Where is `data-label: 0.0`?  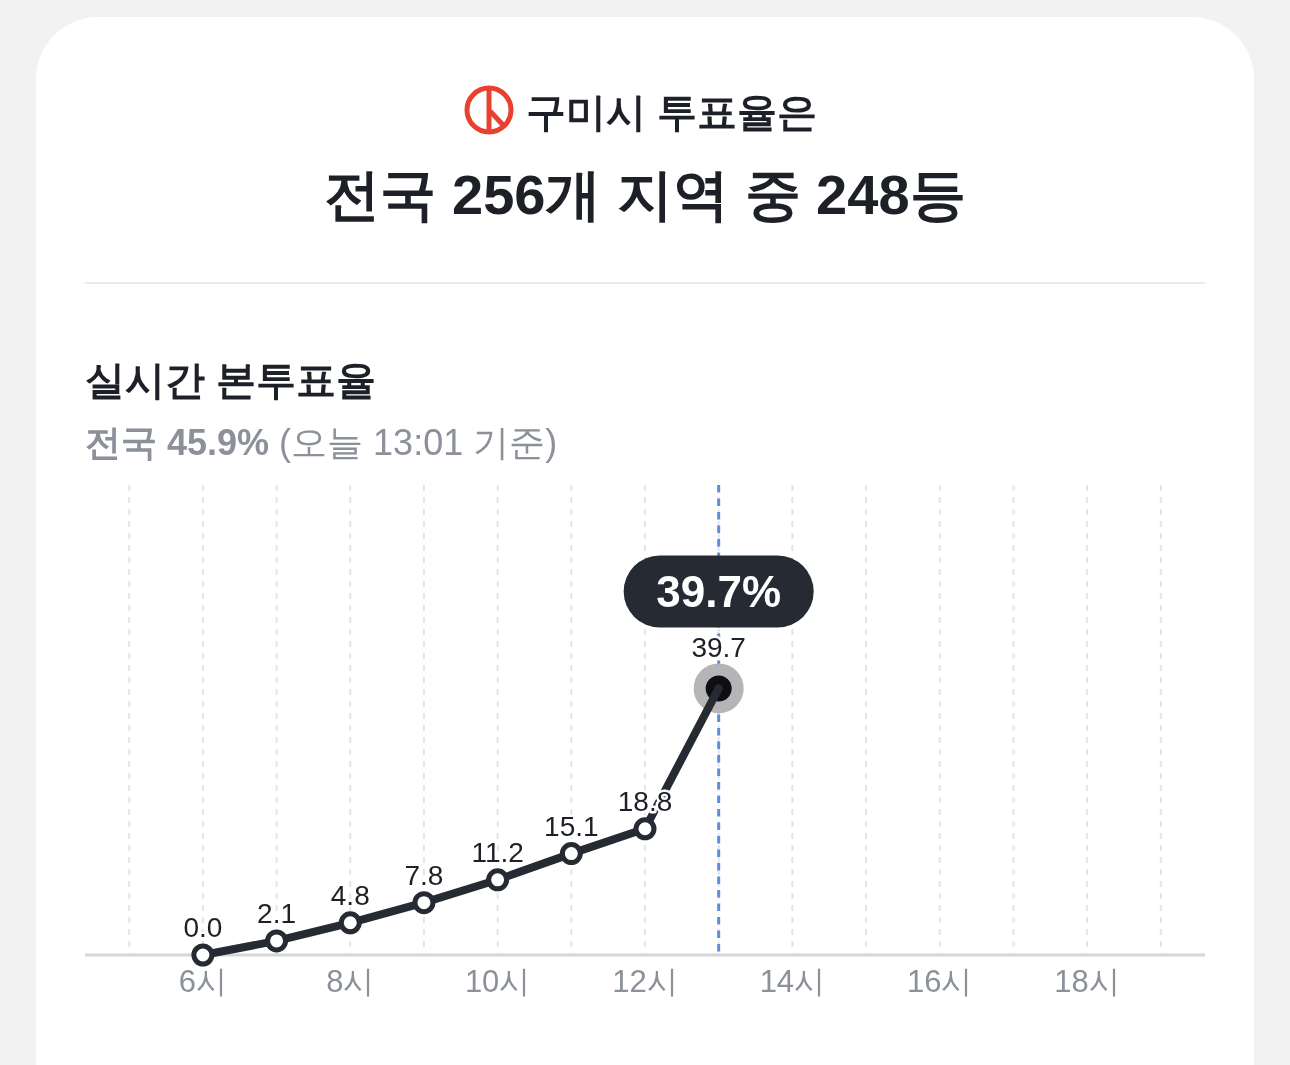
data-label: 0.0 is located at coordinates (203, 927).